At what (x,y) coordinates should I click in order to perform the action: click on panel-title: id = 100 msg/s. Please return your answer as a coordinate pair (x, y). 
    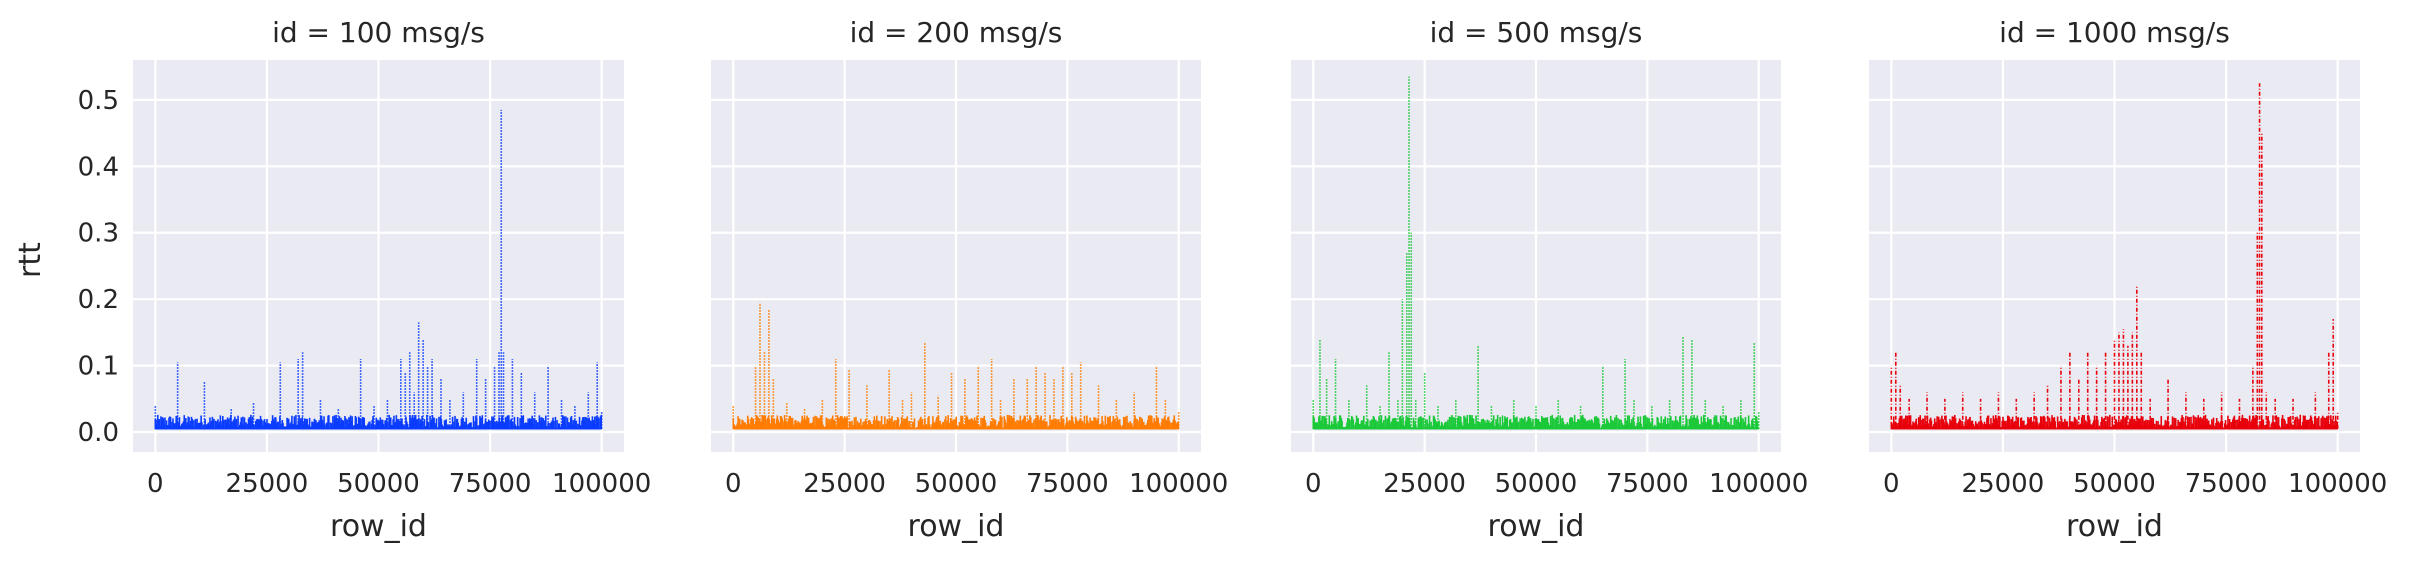
    Looking at the image, I should click on (378, 32).